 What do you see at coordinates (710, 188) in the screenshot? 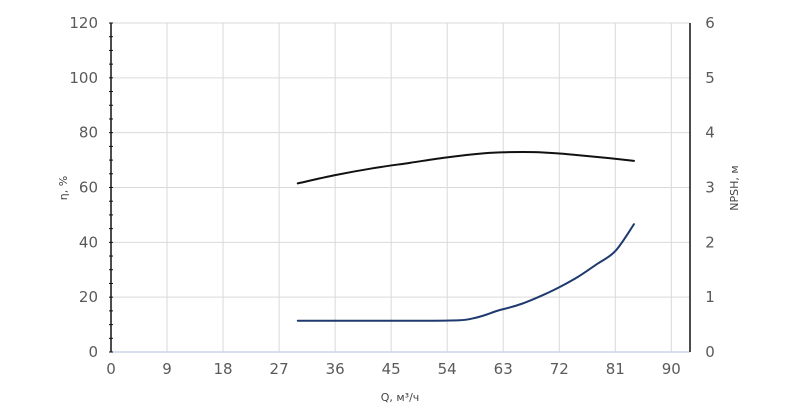
I see `y-right-tick-label: 3` at bounding box center [710, 188].